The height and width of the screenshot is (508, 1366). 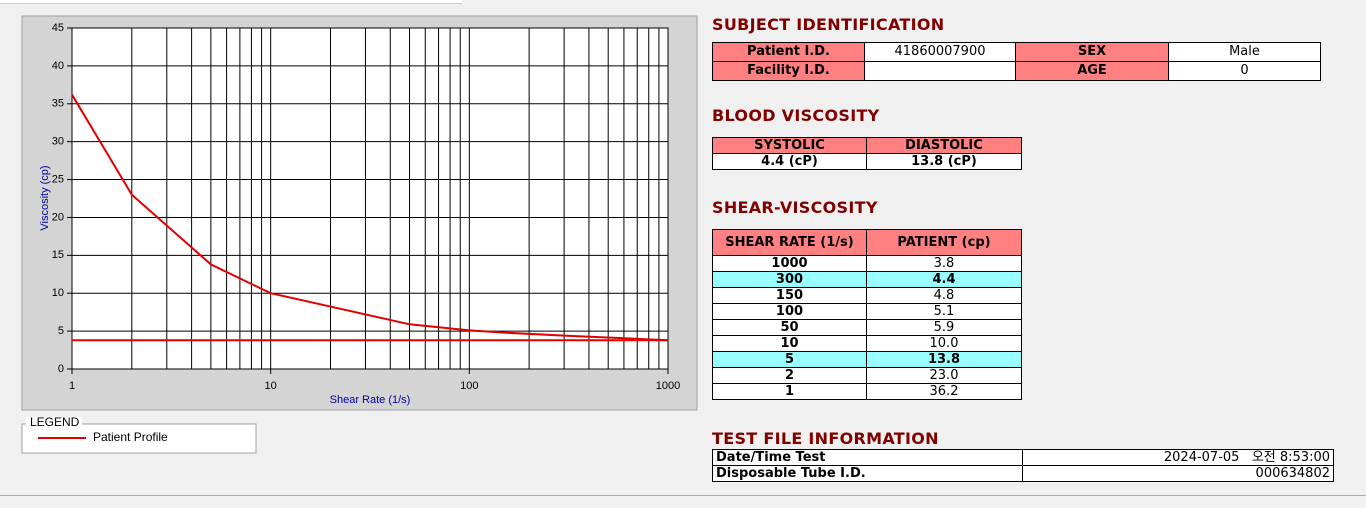 What do you see at coordinates (828, 24) in the screenshot?
I see `section-title: SUBJECT IDENTIFICATION` at bounding box center [828, 24].